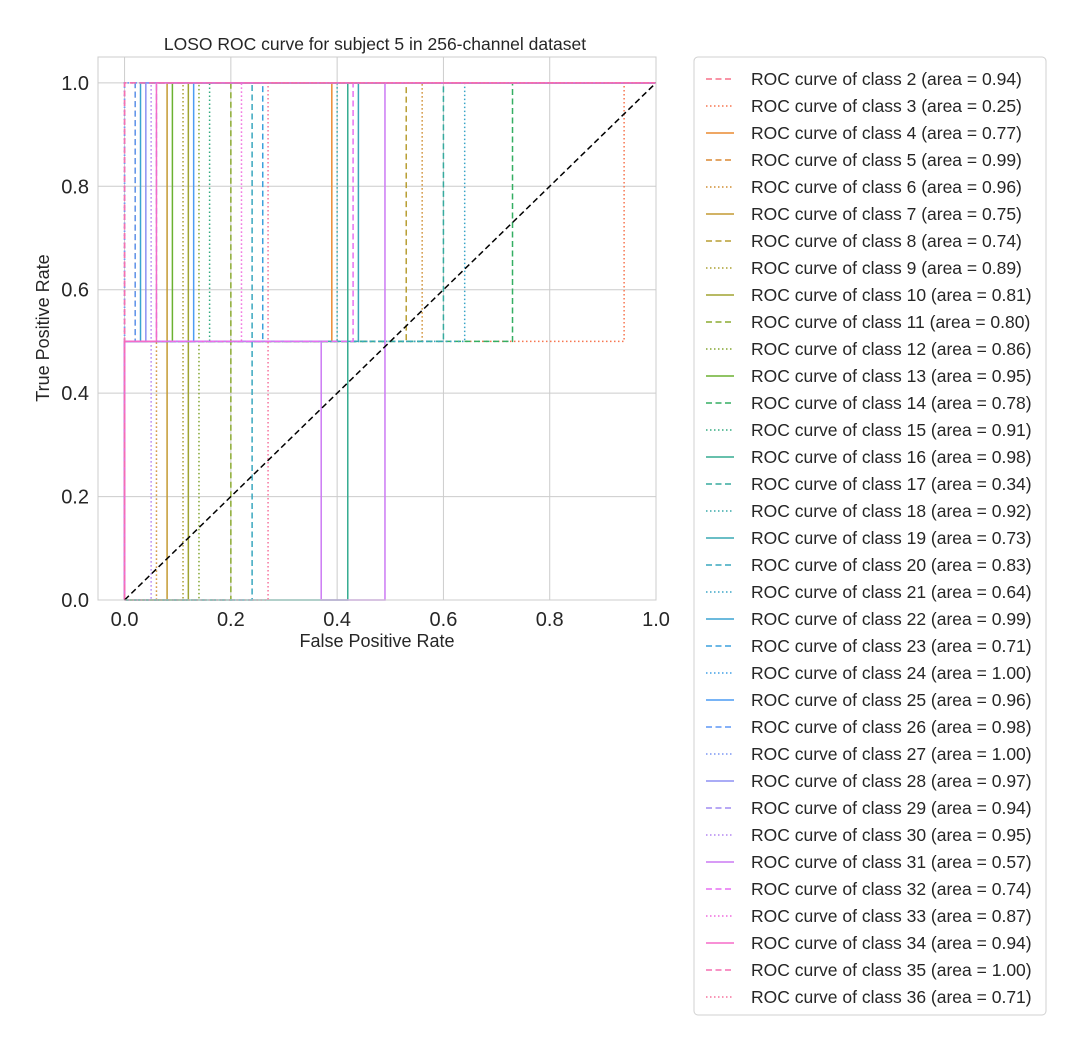  I want to click on x-tick-label: 0.8, so click(550, 620).